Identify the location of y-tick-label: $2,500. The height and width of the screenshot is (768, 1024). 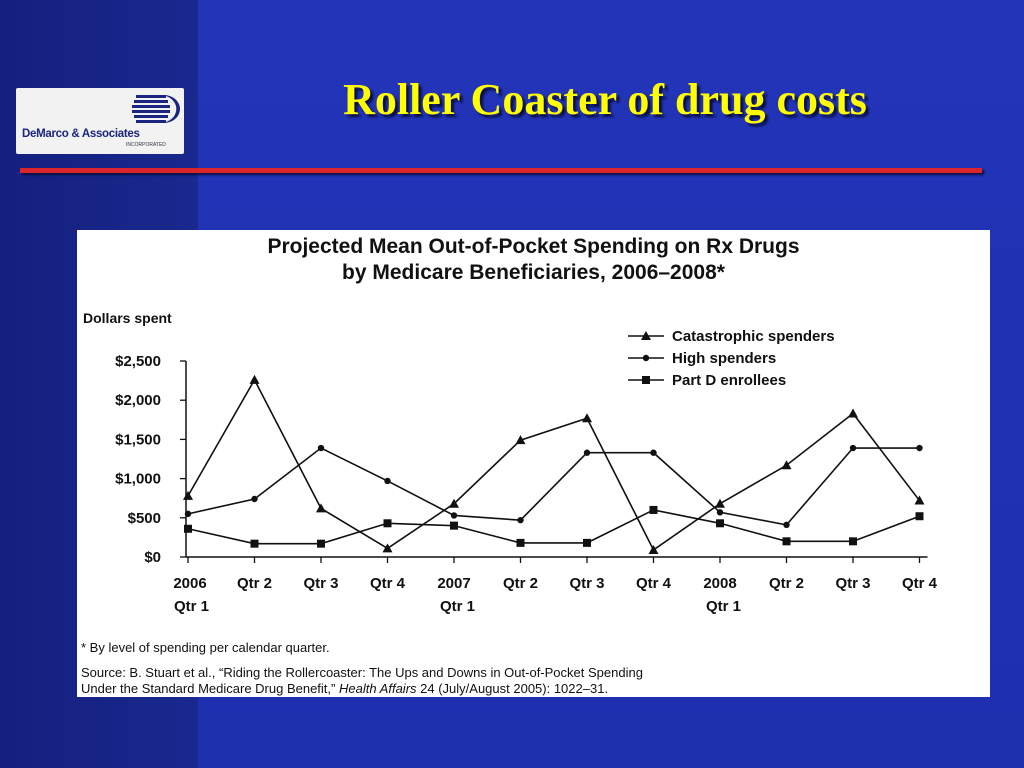
(138, 361).